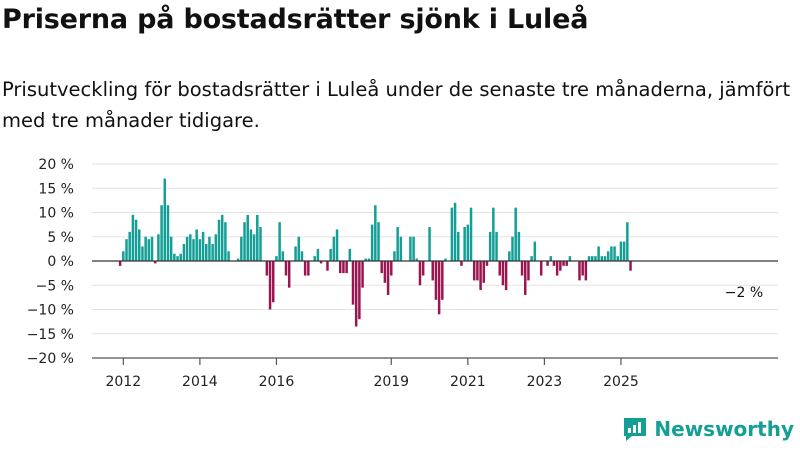 The width and height of the screenshot is (800, 450). Describe the element at coordinates (295, 19) in the screenshot. I see `chart-title: Priserna på bostadsrätter sjönk i Luleå` at that location.